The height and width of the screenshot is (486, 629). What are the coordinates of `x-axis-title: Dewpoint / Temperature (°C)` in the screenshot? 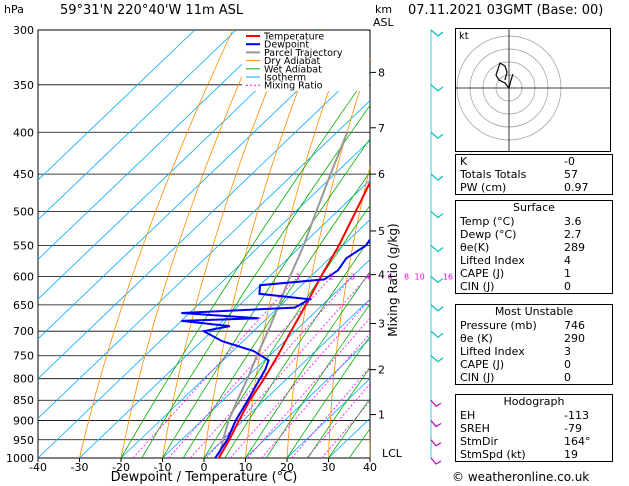 It's located at (204, 477).